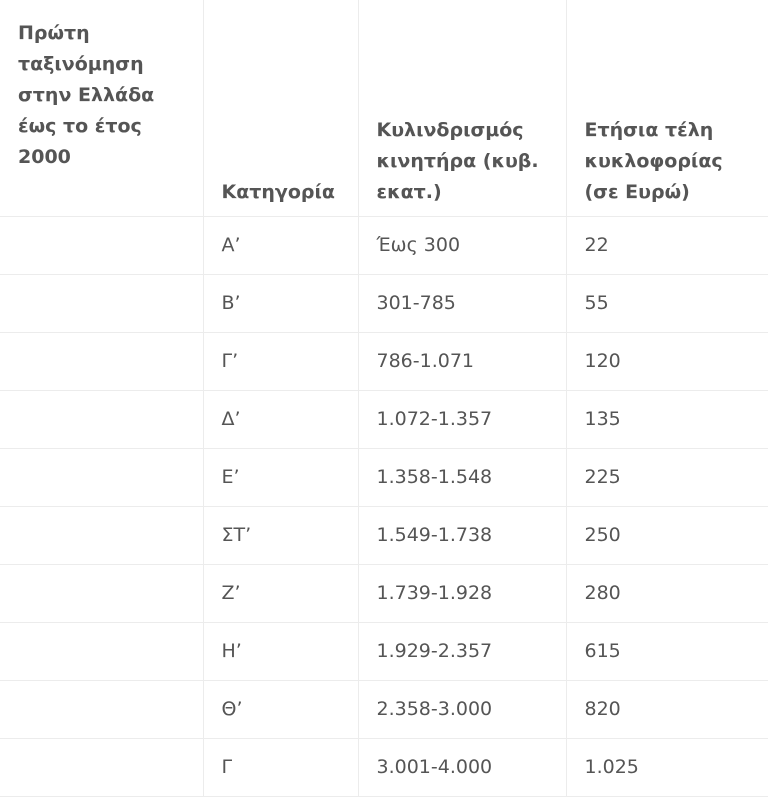  I want to click on table-cell: Β’, so click(280, 303).